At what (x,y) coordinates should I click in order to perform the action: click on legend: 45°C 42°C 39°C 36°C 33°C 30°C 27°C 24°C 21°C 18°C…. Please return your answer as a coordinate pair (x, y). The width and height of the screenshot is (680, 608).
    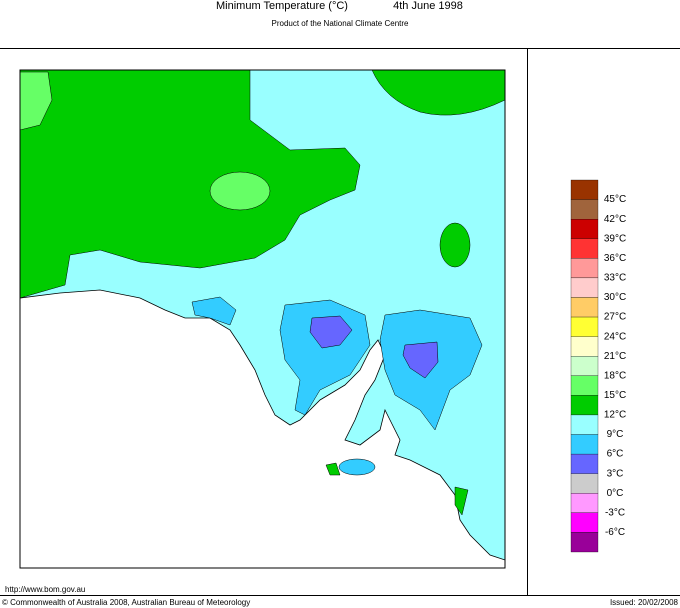
    Looking at the image, I should click on (598, 366).